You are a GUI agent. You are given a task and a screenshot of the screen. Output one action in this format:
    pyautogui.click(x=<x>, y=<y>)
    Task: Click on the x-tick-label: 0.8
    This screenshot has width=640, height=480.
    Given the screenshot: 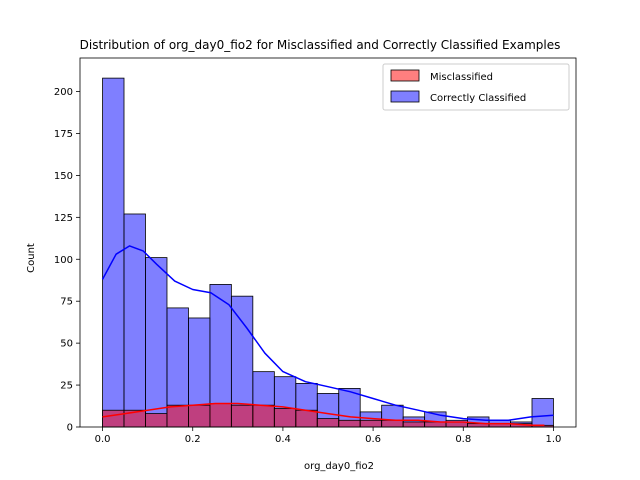 What is the action you would take?
    pyautogui.click(x=463, y=439)
    